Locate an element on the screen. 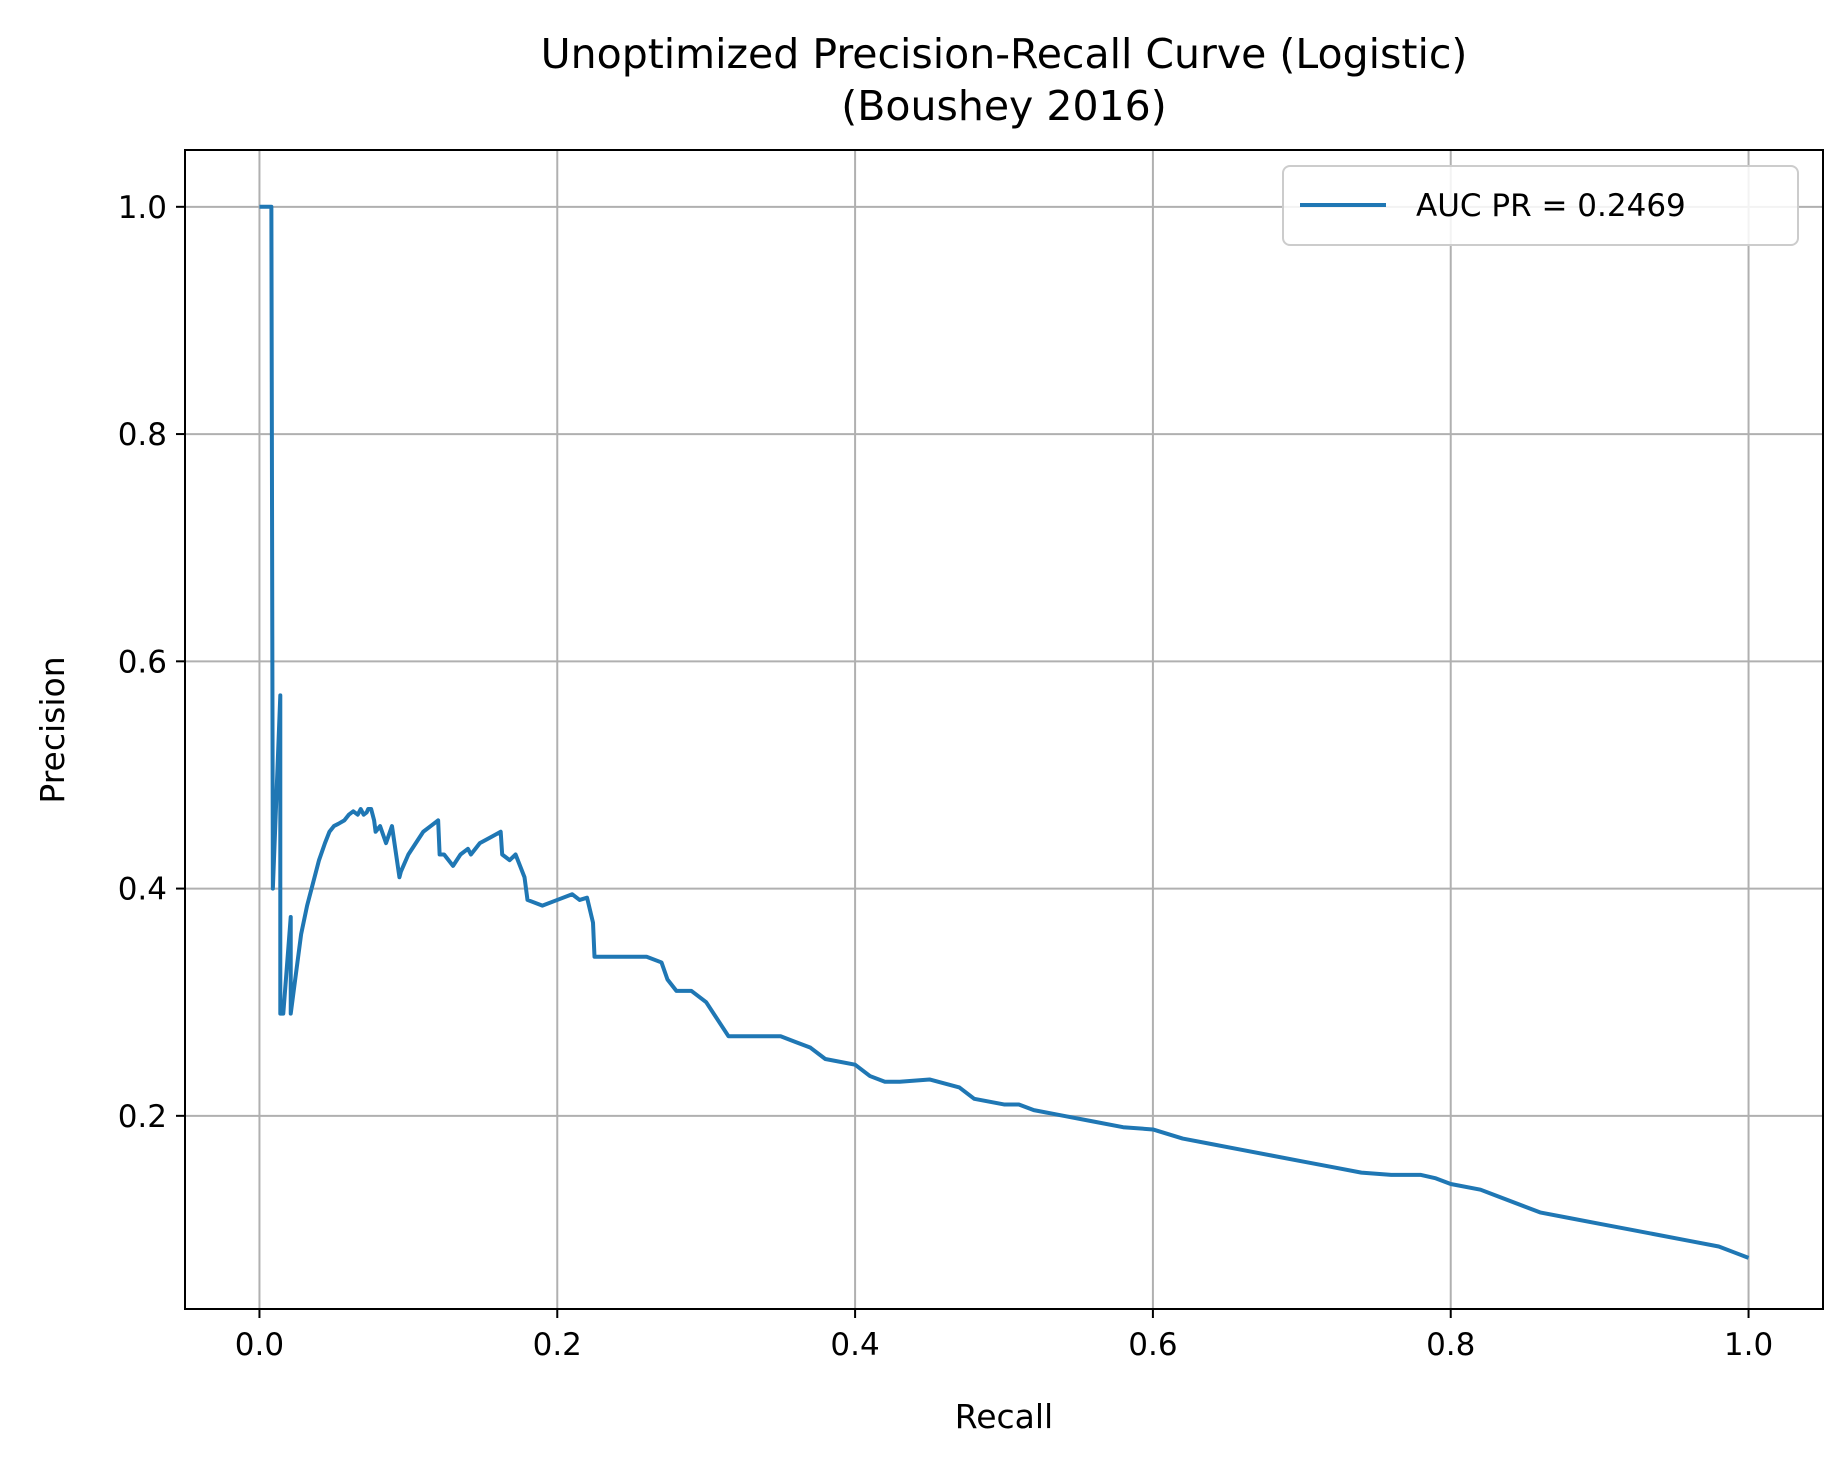  y-tick-label: 0.2 is located at coordinates (142, 1117).